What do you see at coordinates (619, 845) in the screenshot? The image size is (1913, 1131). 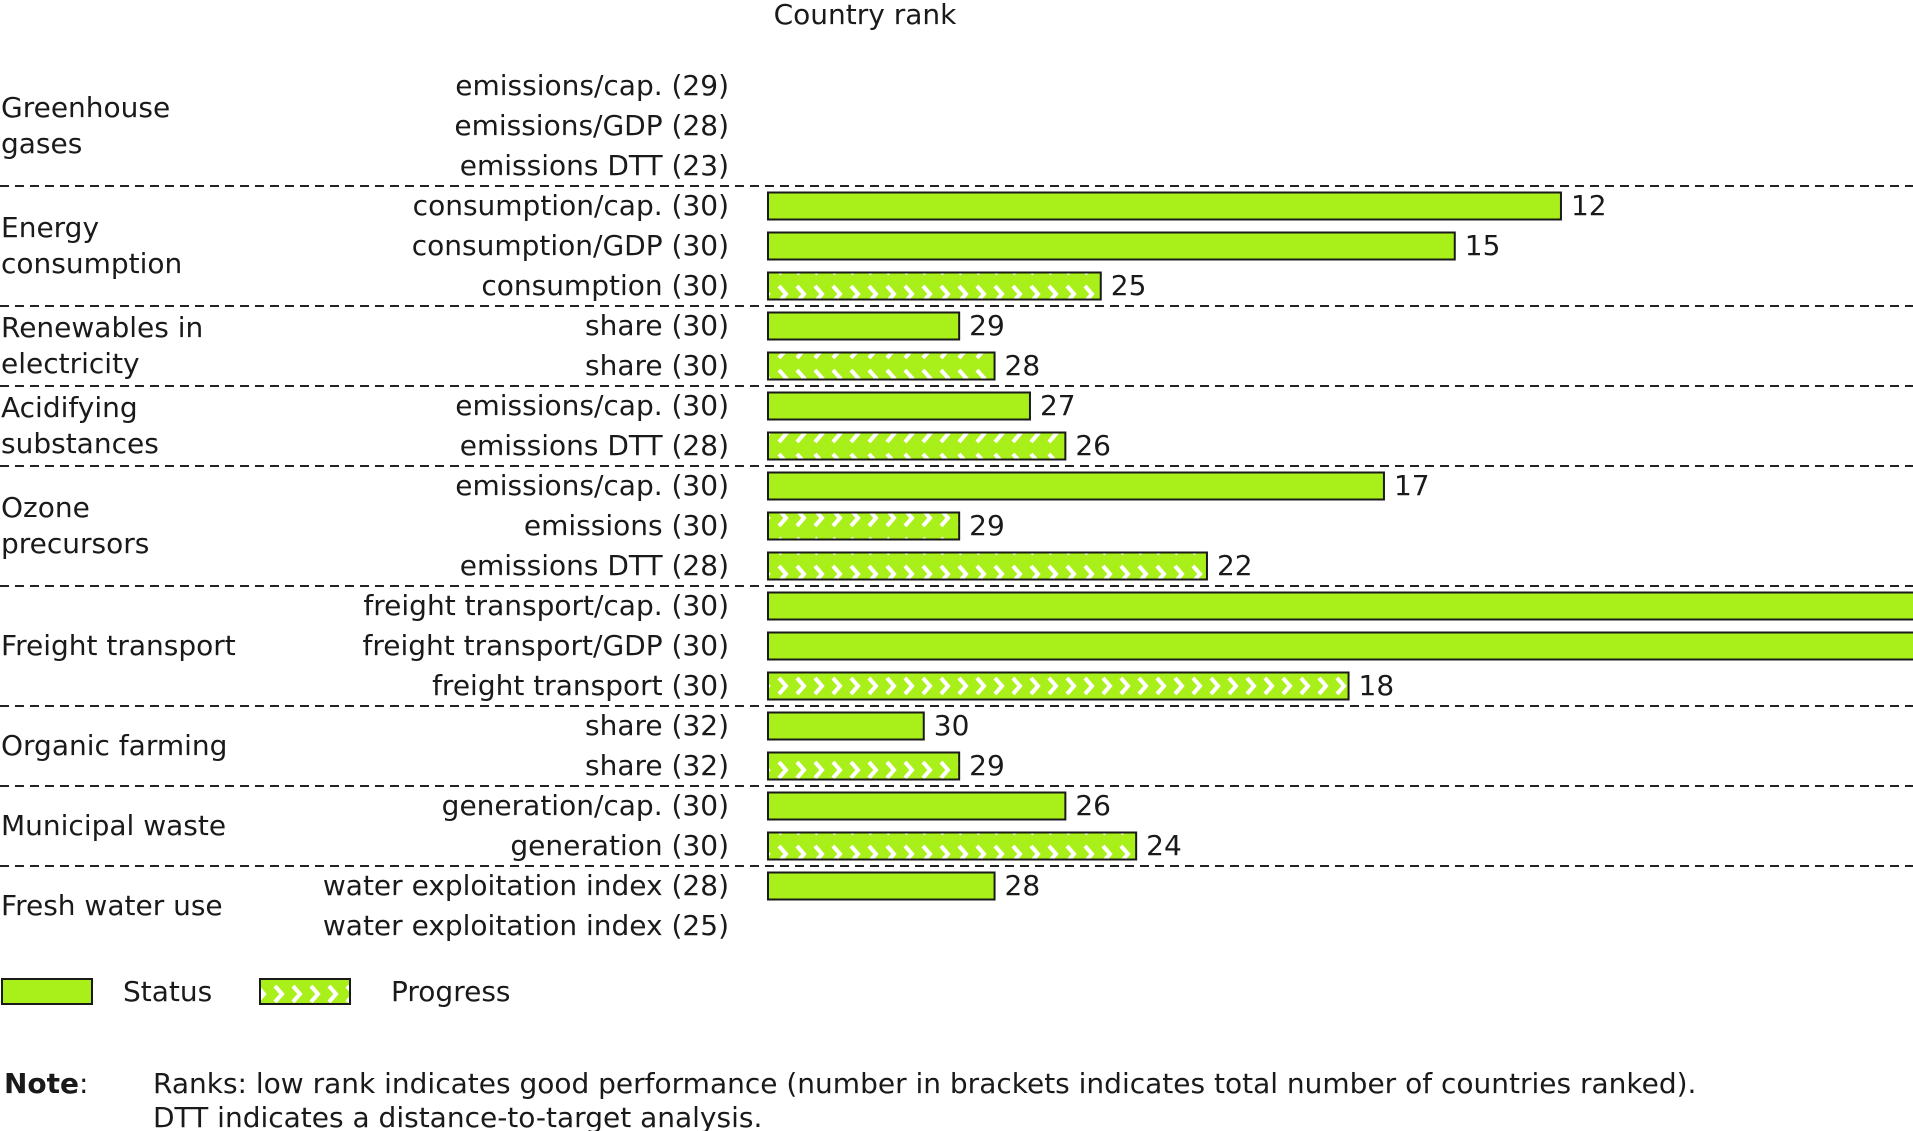 I see `row-label: generation (30)` at bounding box center [619, 845].